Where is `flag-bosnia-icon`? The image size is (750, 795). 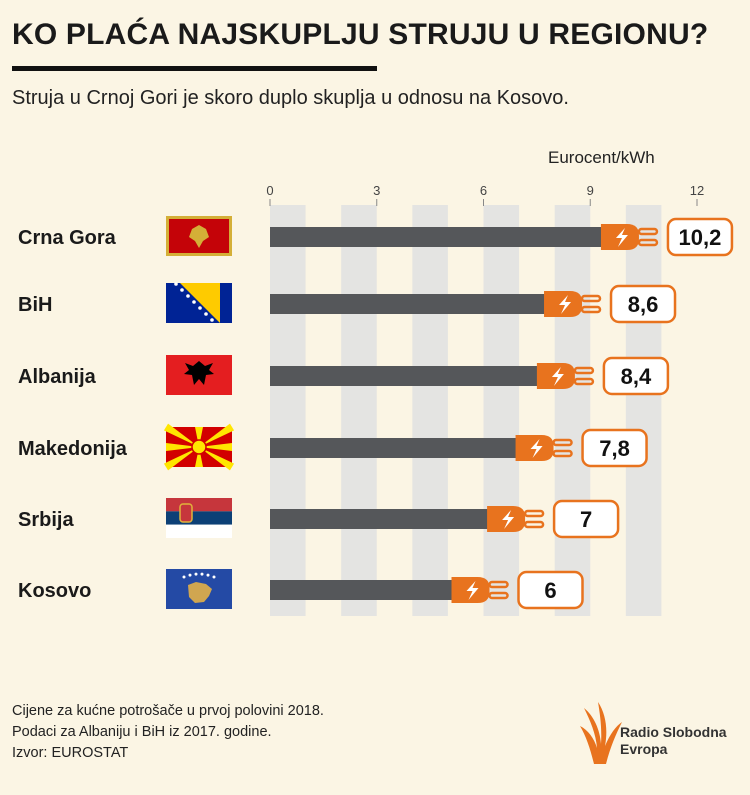 flag-bosnia-icon is located at coordinates (199, 302).